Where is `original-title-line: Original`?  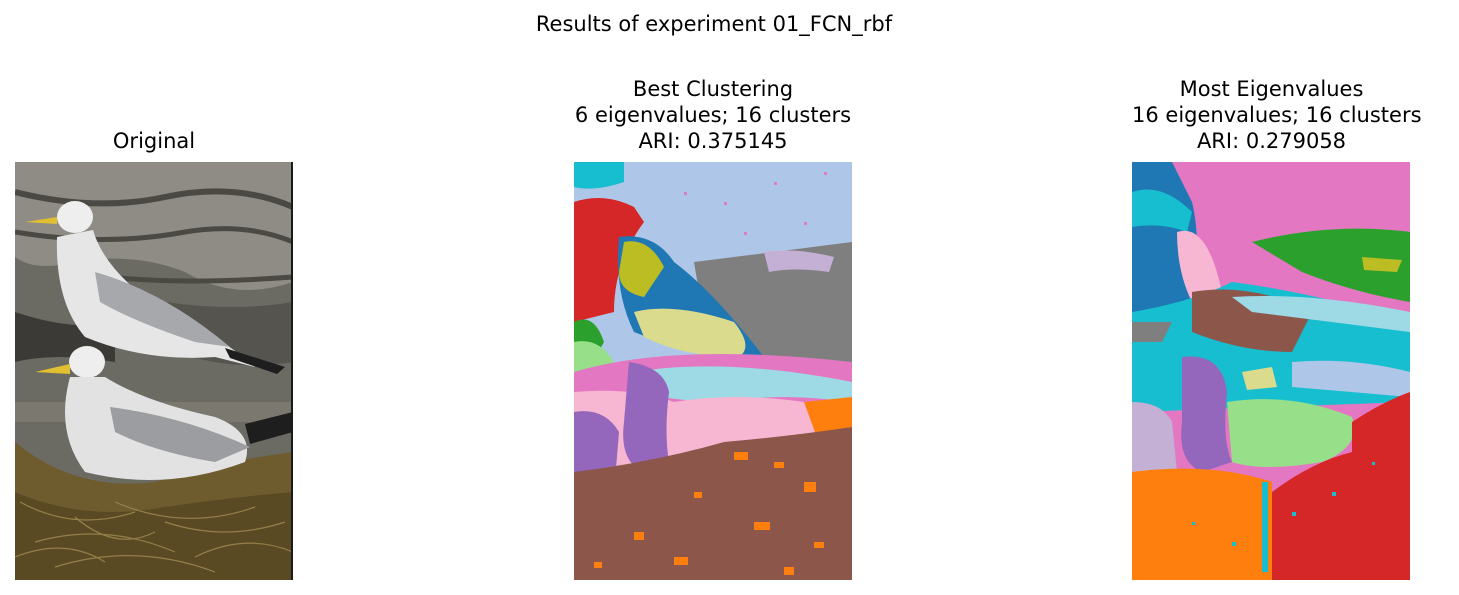 original-title-line: Original is located at coordinates (154, 141).